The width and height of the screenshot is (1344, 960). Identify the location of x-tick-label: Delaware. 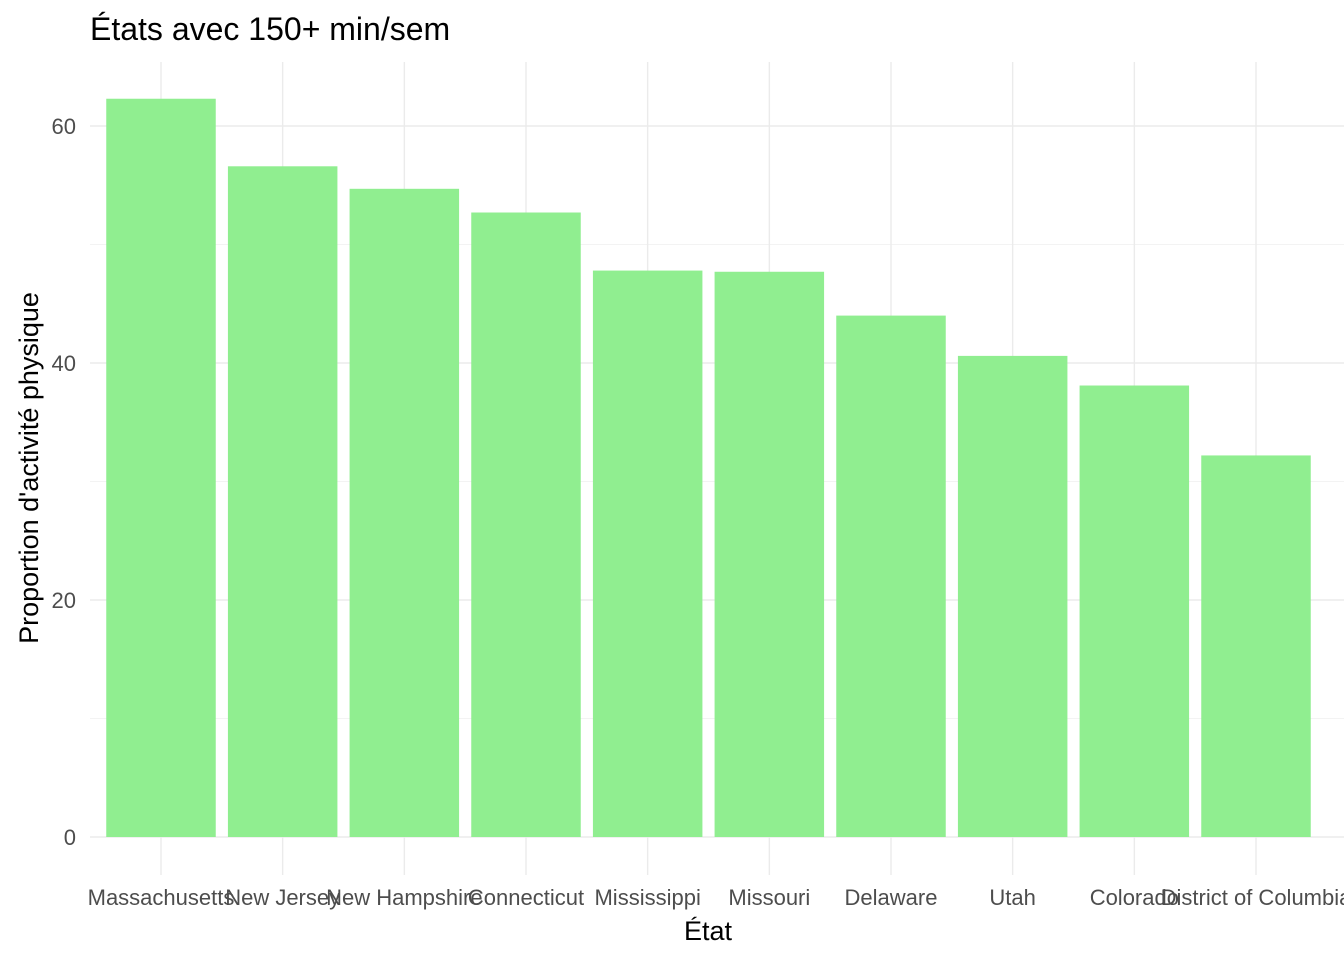
(891, 897).